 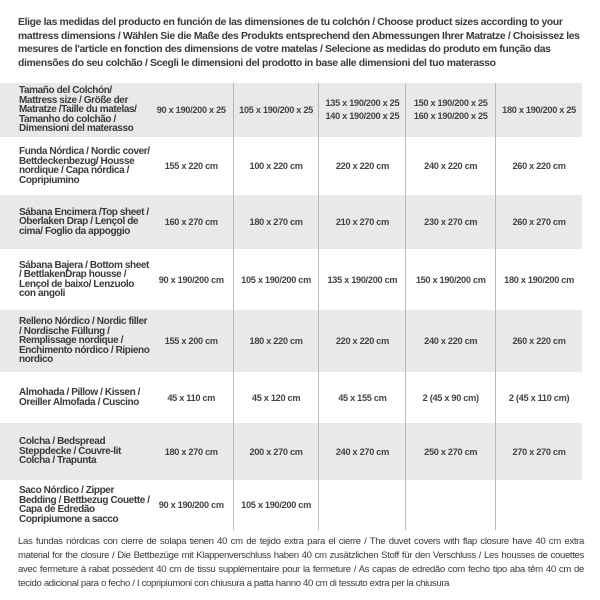 What do you see at coordinates (275, 166) in the screenshot?
I see `size-cell: 100 x 220 cm` at bounding box center [275, 166].